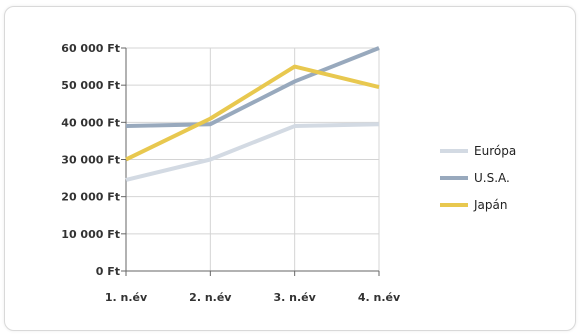 The image size is (580, 335). What do you see at coordinates (295, 297) in the screenshot?
I see `x-tick-label: 3. n.év` at bounding box center [295, 297].